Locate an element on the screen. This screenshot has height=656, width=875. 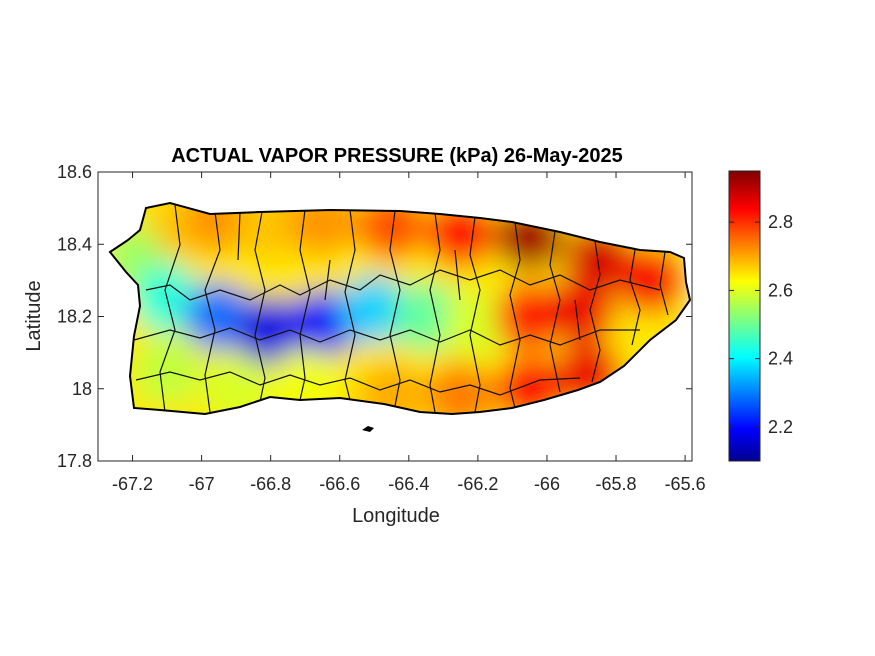
x-tick-label: -66.4 is located at coordinates (408, 484).